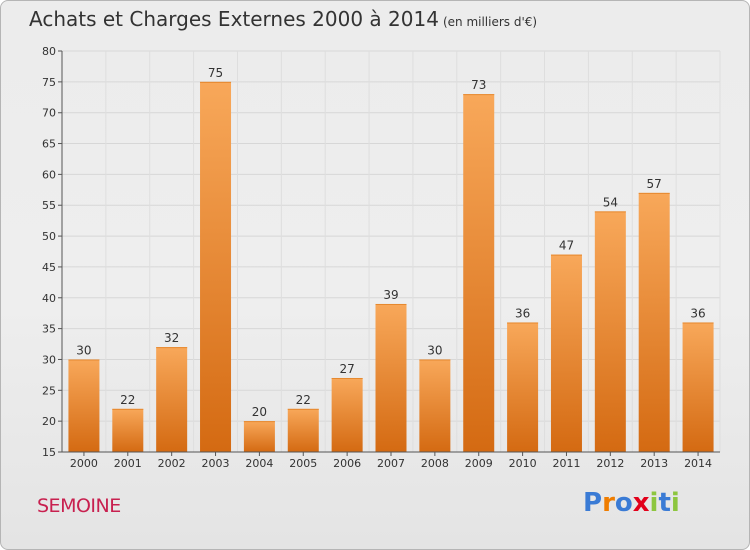  I want to click on y-tick-label: 25, so click(49, 390).